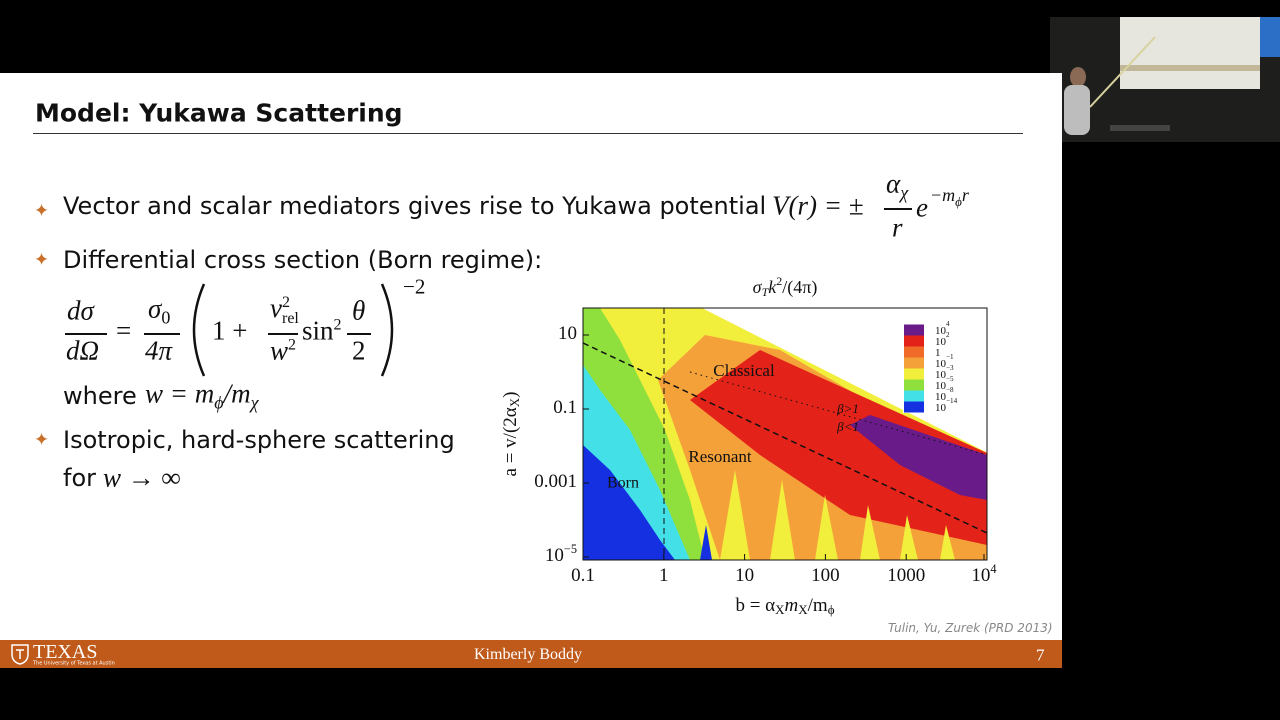 The height and width of the screenshot is (720, 1280). I want to click on x-tick-label: 10, so click(744, 575).